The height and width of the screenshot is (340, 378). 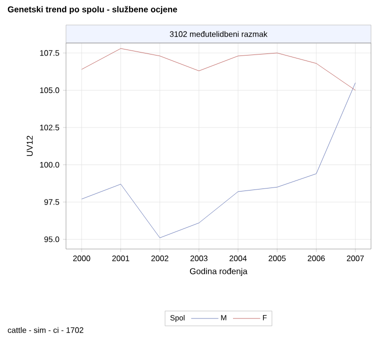 I want to click on chart-title: Genetski trend po spolu - službene ocjene, so click(x=93, y=10).